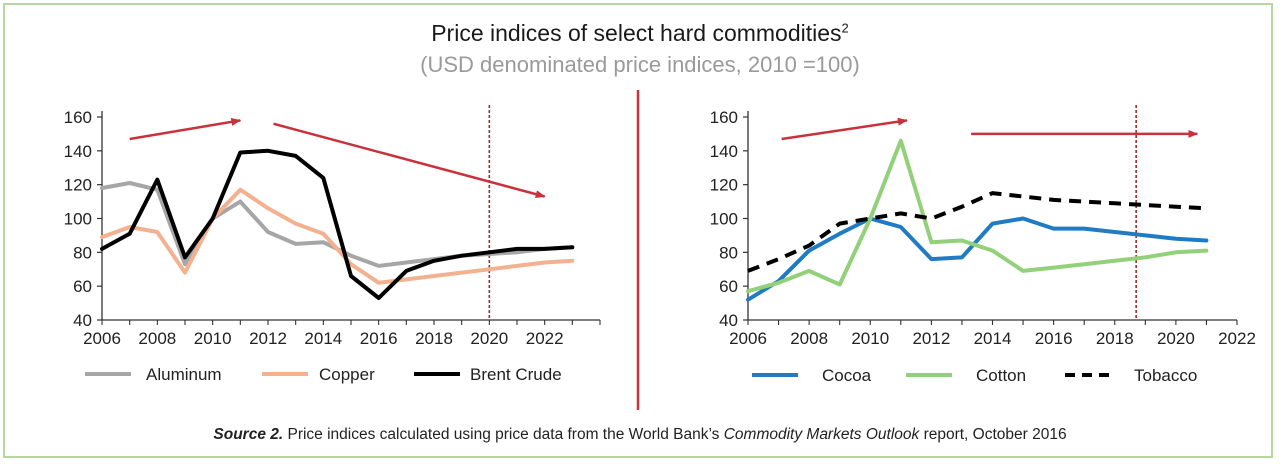 The image size is (1280, 465). What do you see at coordinates (1115, 338) in the screenshot?
I see `right-x-tick-label: 2018` at bounding box center [1115, 338].